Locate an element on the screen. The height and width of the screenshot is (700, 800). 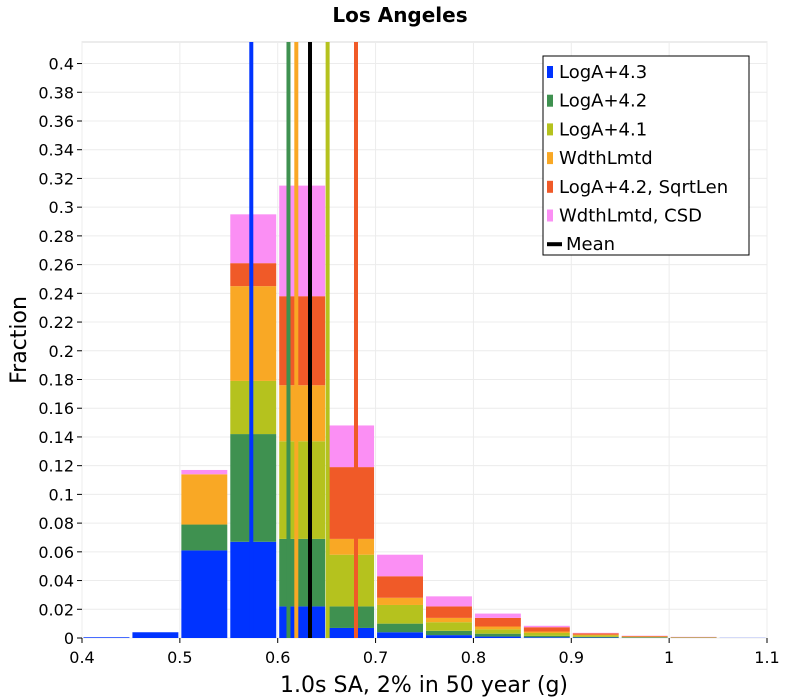
mean-lines is located at coordinates (303, 340).